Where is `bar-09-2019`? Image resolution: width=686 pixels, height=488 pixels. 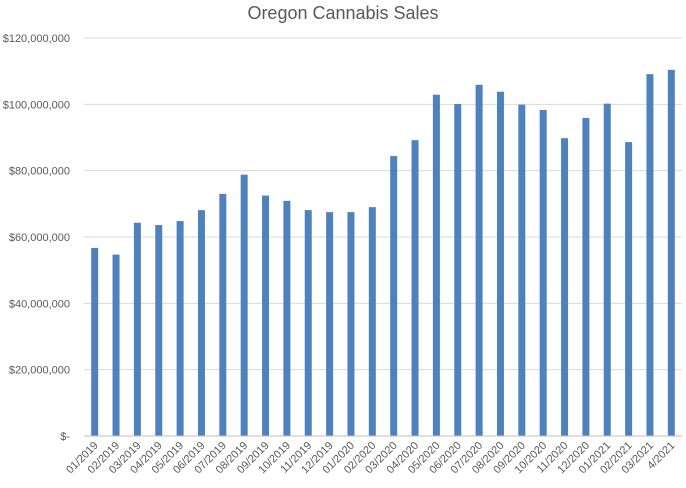 bar-09-2019 is located at coordinates (266, 315).